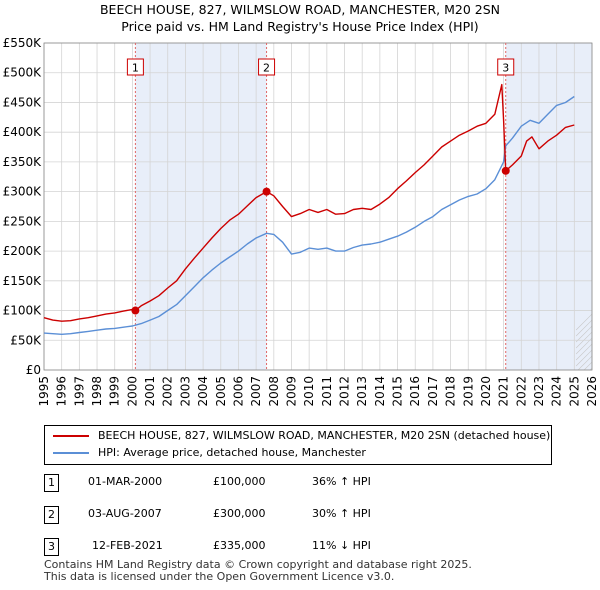  Describe the element at coordinates (300, 483) in the screenshot. I see `sale-row: 1 01-MAR-2000 £100,000 36% ↑ HPI` at that location.